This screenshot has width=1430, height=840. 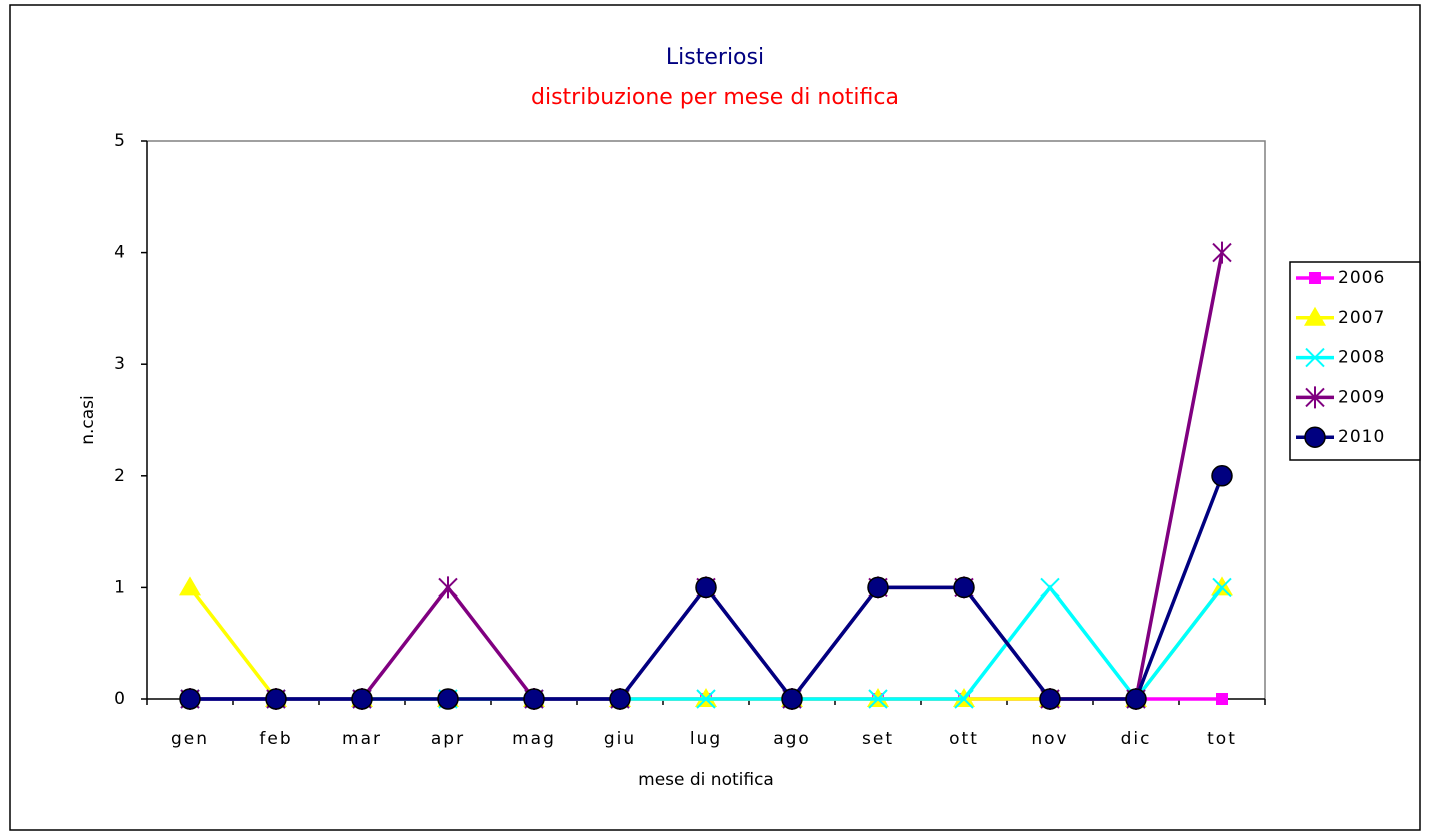 What do you see at coordinates (190, 739) in the screenshot?
I see `x-tick-label: gen` at bounding box center [190, 739].